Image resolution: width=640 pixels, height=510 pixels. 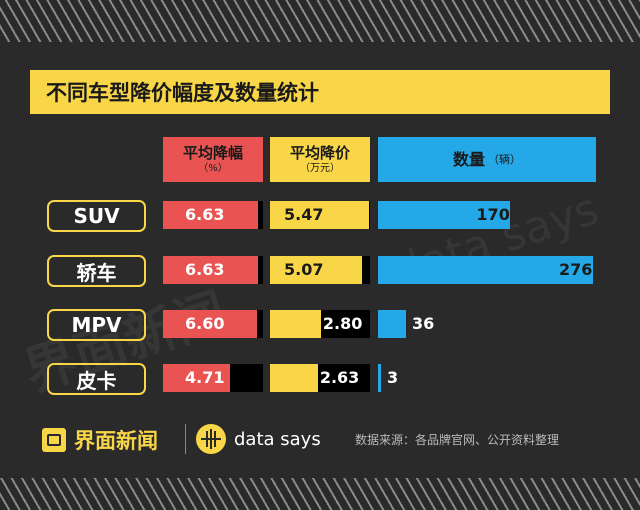 I want to click on bottom-hatch-decoration, so click(x=320, y=494).